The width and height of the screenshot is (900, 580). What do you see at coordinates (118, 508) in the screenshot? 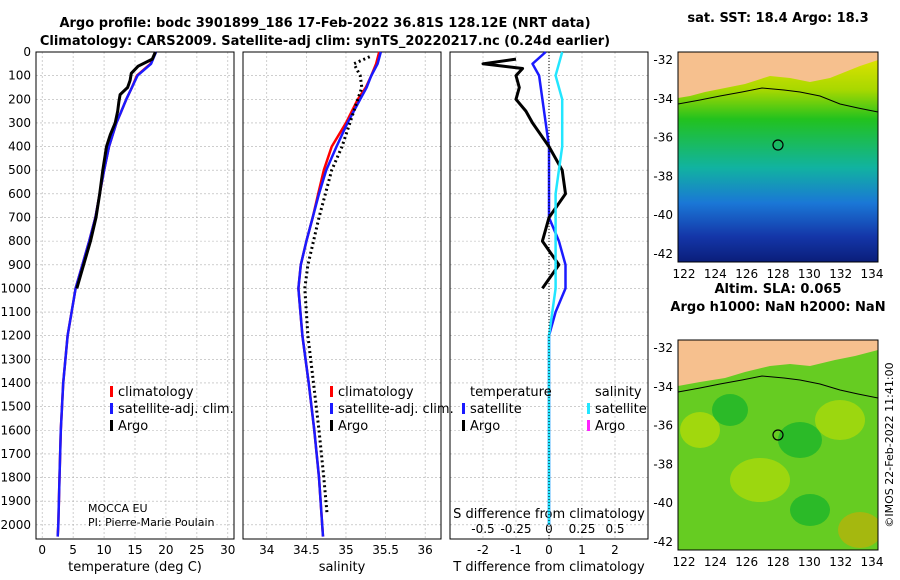
I see `program-credit: MOCCA EU` at bounding box center [118, 508].